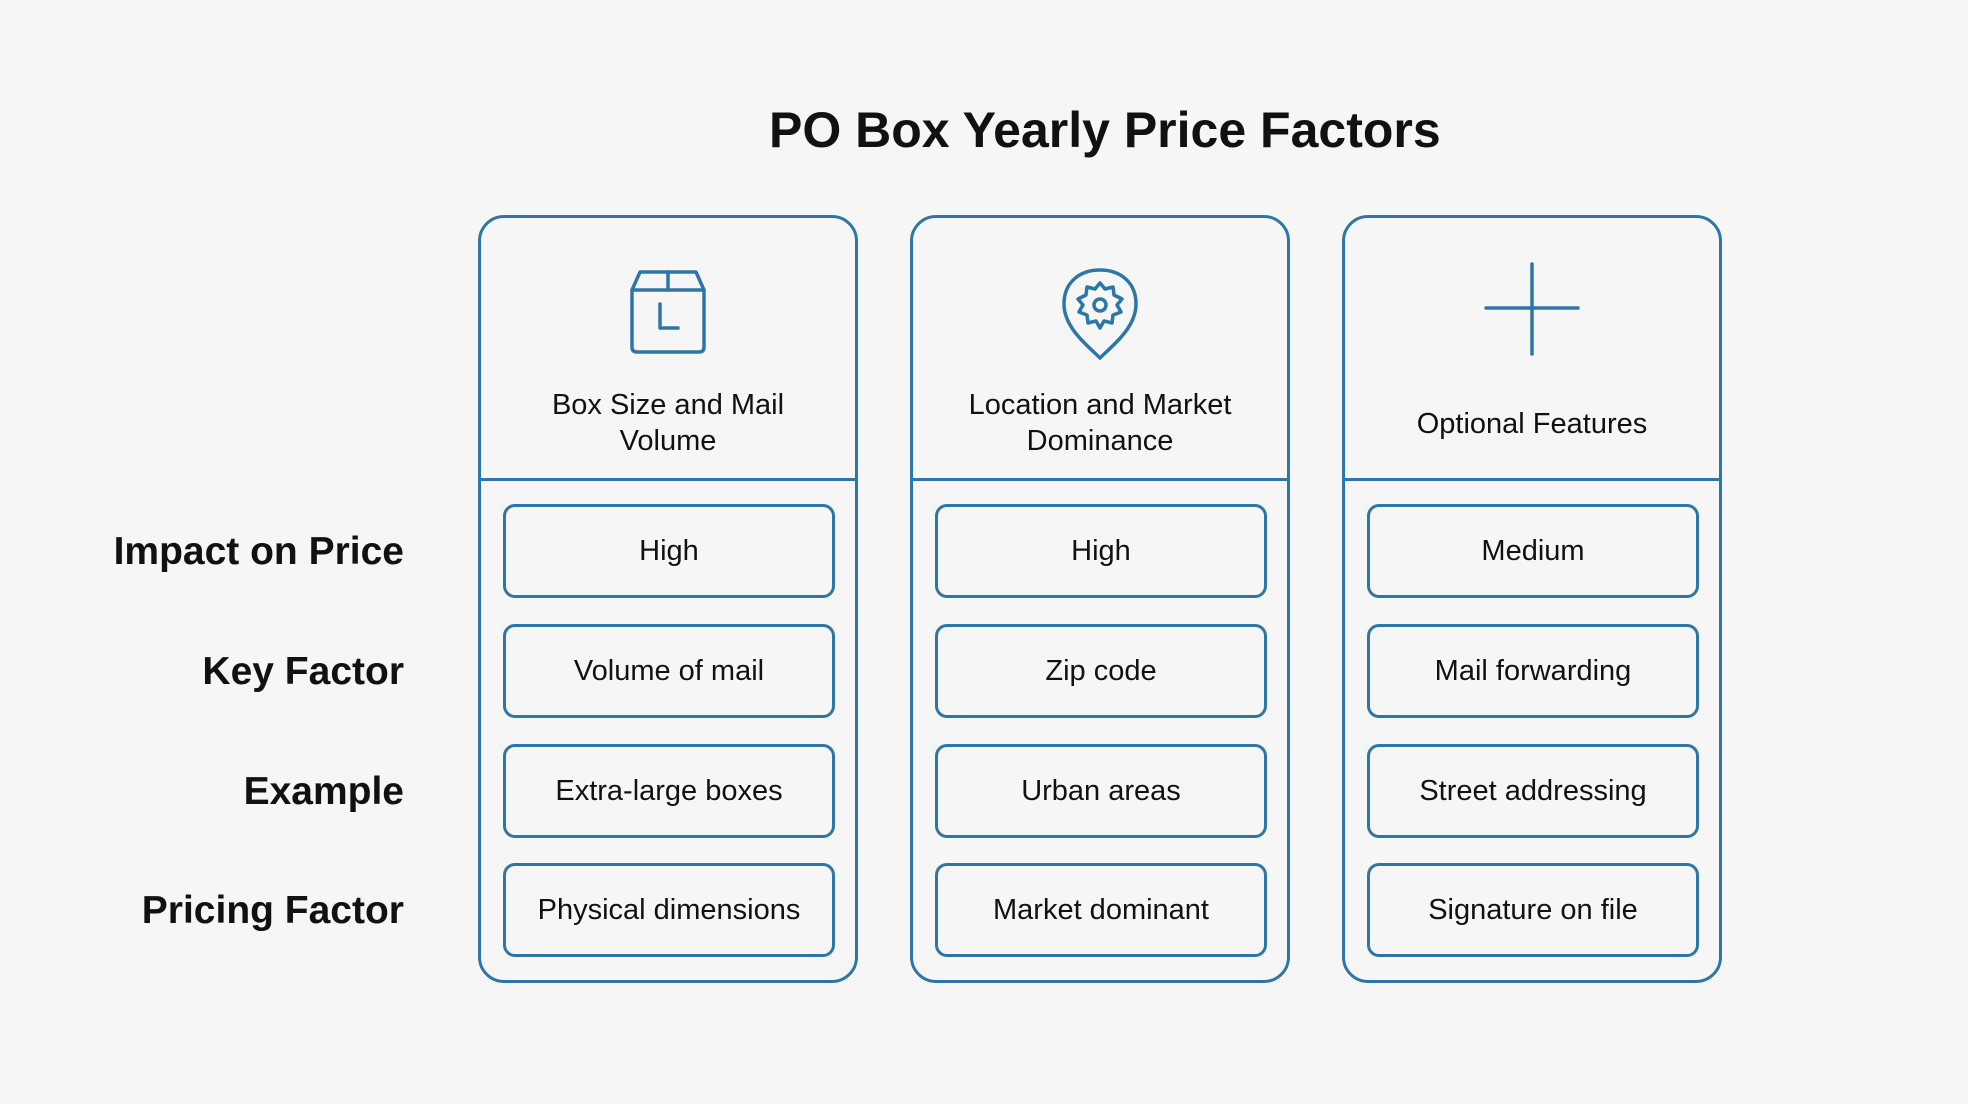  Describe the element at coordinates (1532, 424) in the screenshot. I see `card-title: Optional Features` at that location.